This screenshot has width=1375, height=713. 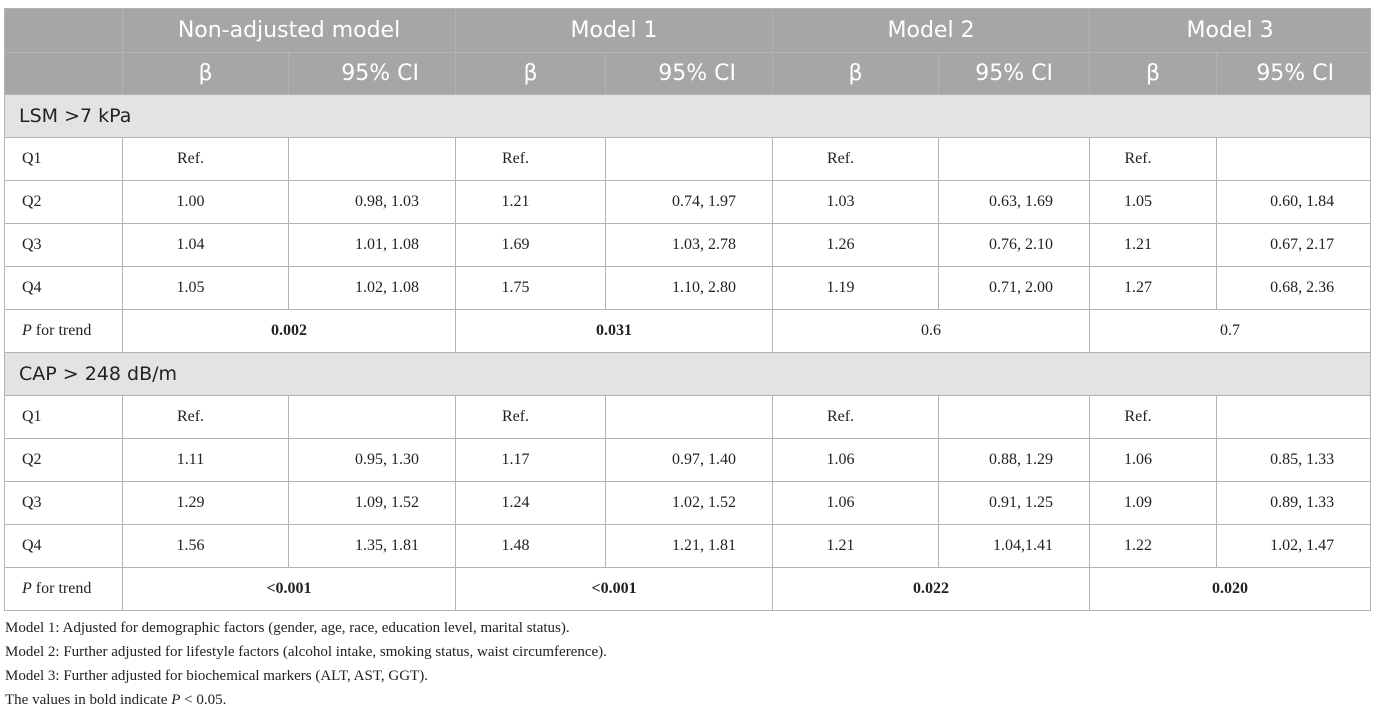 I want to click on beta-cell: 1.27, so click(x=1153, y=288).